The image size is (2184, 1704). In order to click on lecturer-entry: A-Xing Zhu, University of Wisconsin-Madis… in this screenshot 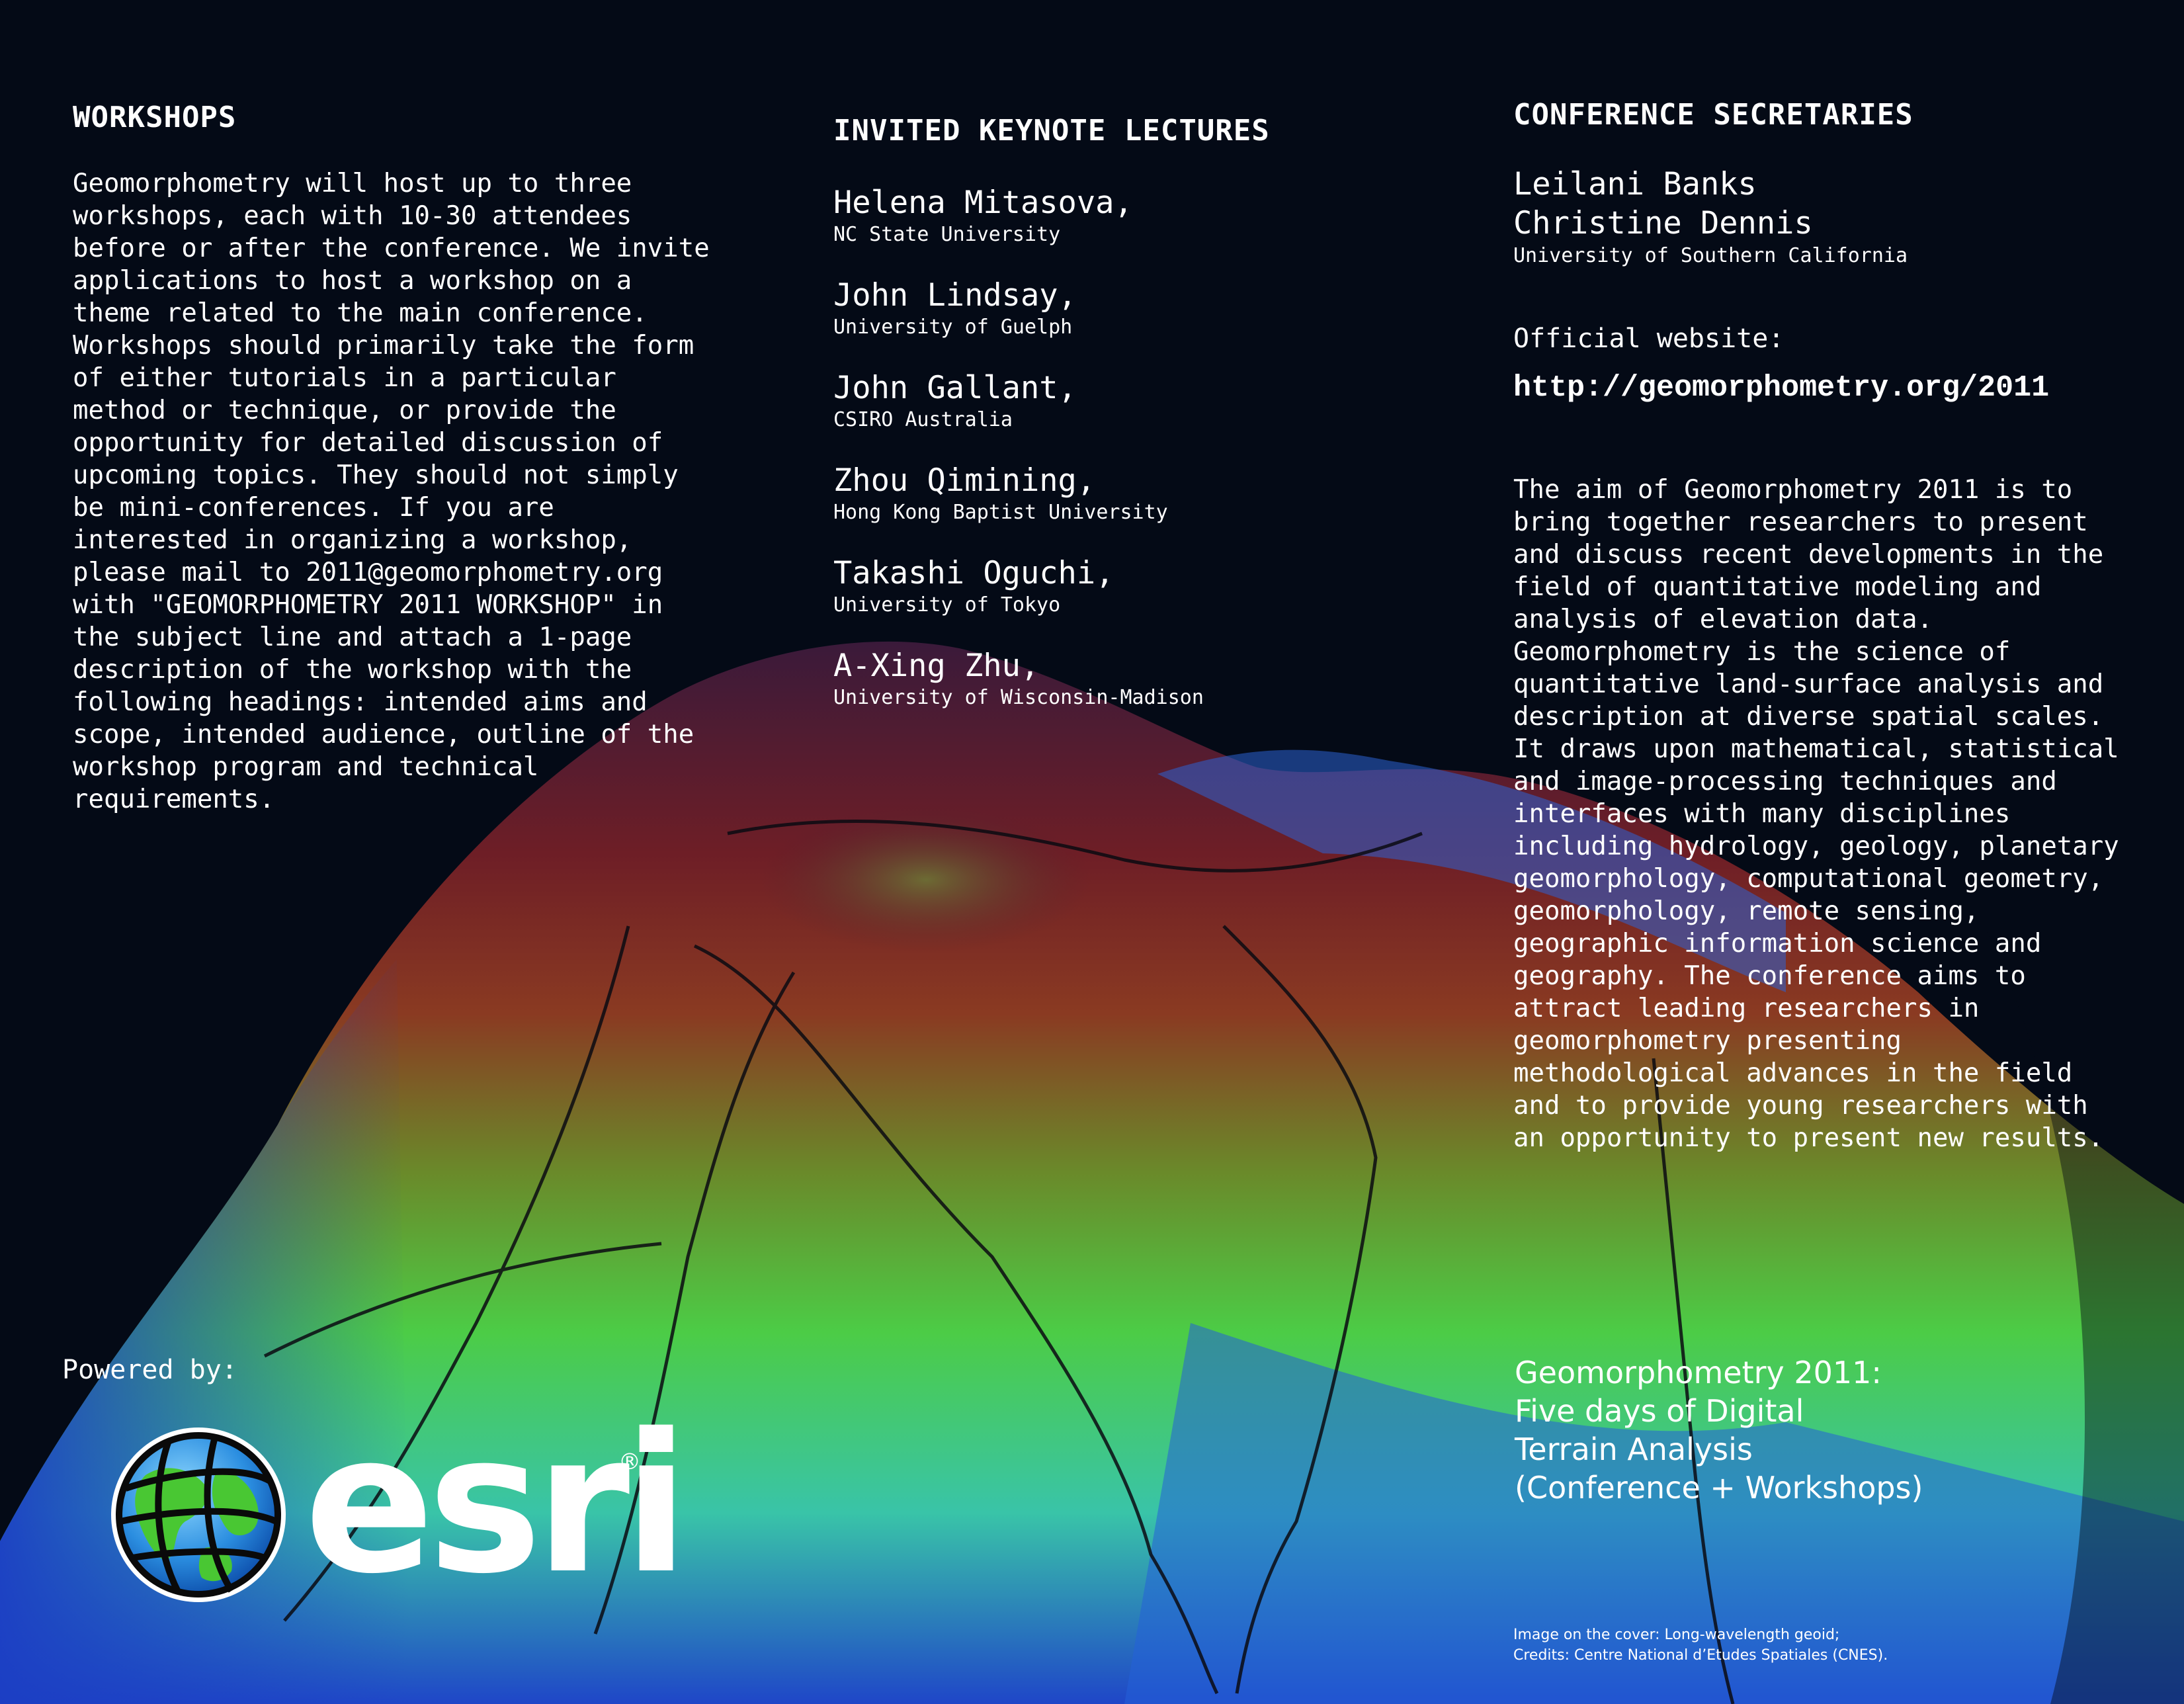, I will do `click(1098, 679)`.